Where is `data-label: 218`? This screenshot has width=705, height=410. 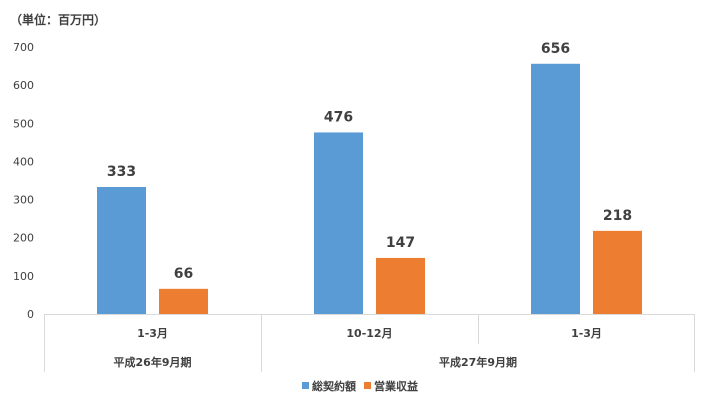
data-label: 218 is located at coordinates (617, 216).